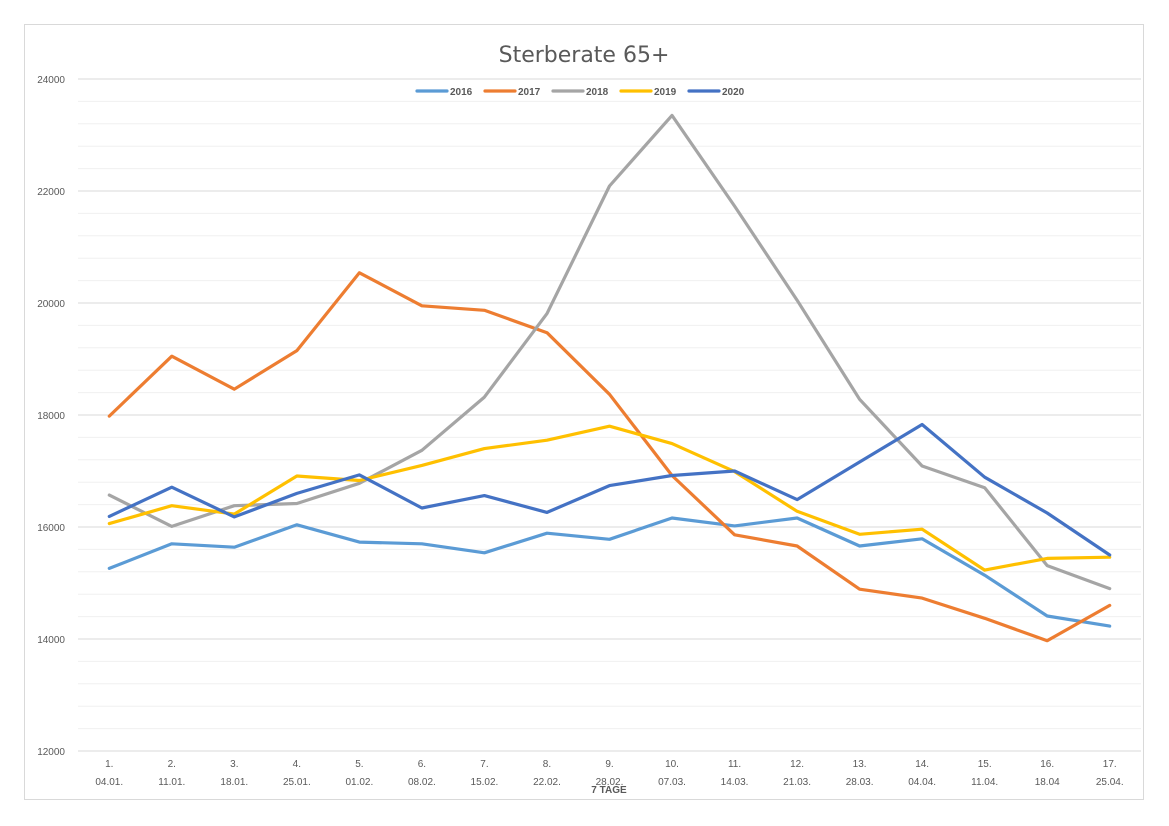 The width and height of the screenshot is (1169, 826). I want to click on x-tick-label: 12., so click(797, 764).